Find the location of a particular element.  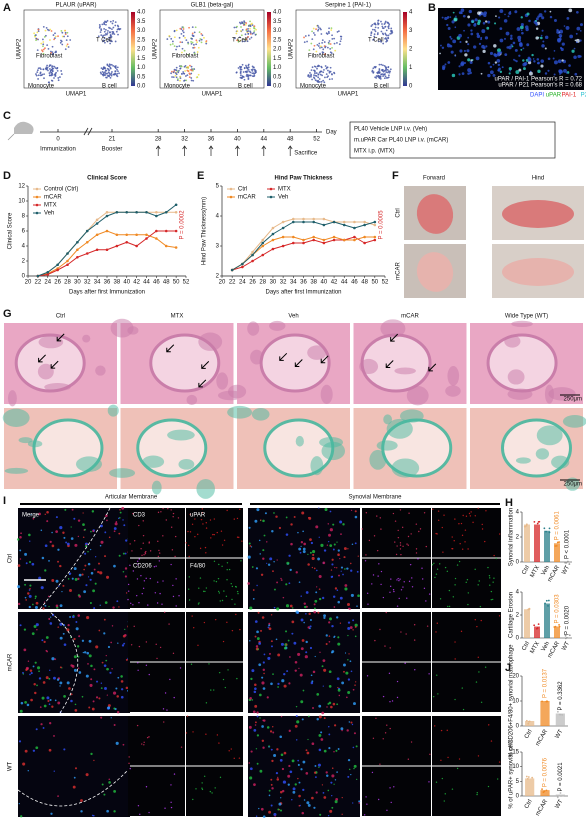

x-tick-label: Ctrl is located at coordinates (529, 734).